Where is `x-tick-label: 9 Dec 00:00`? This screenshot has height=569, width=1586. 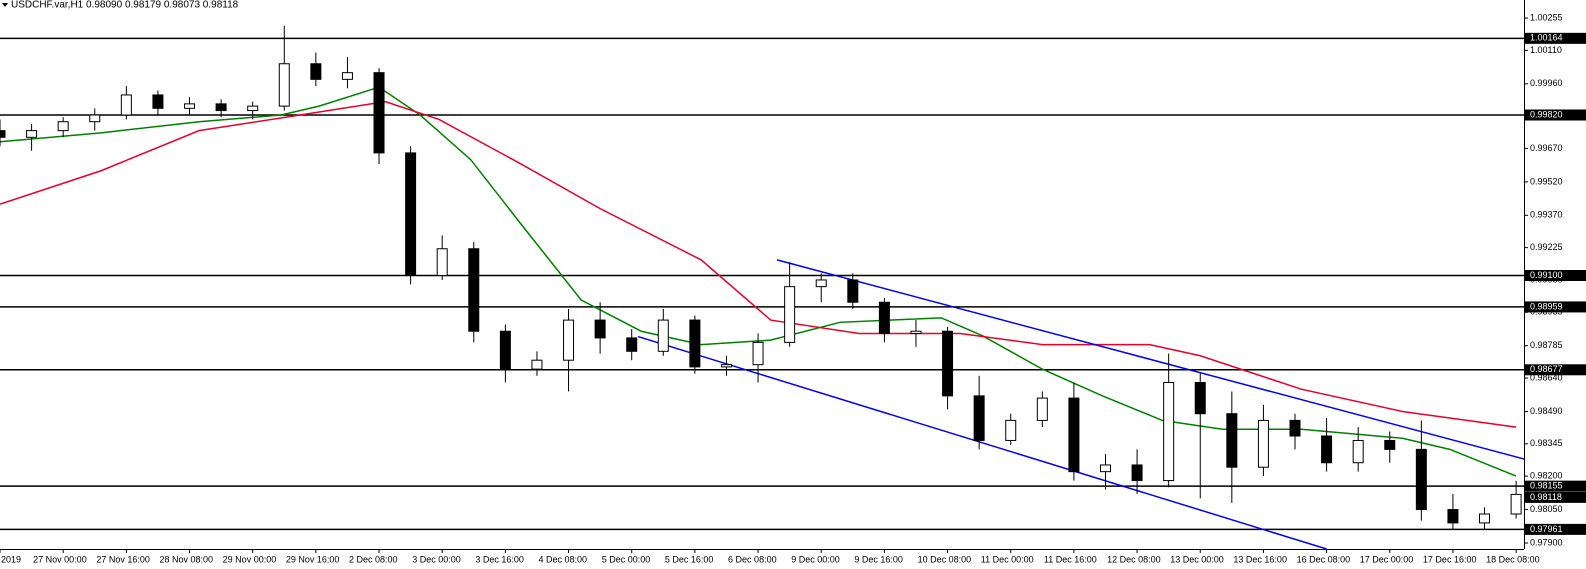
x-tick-label: 9 Dec 00:00 is located at coordinates (815, 559).